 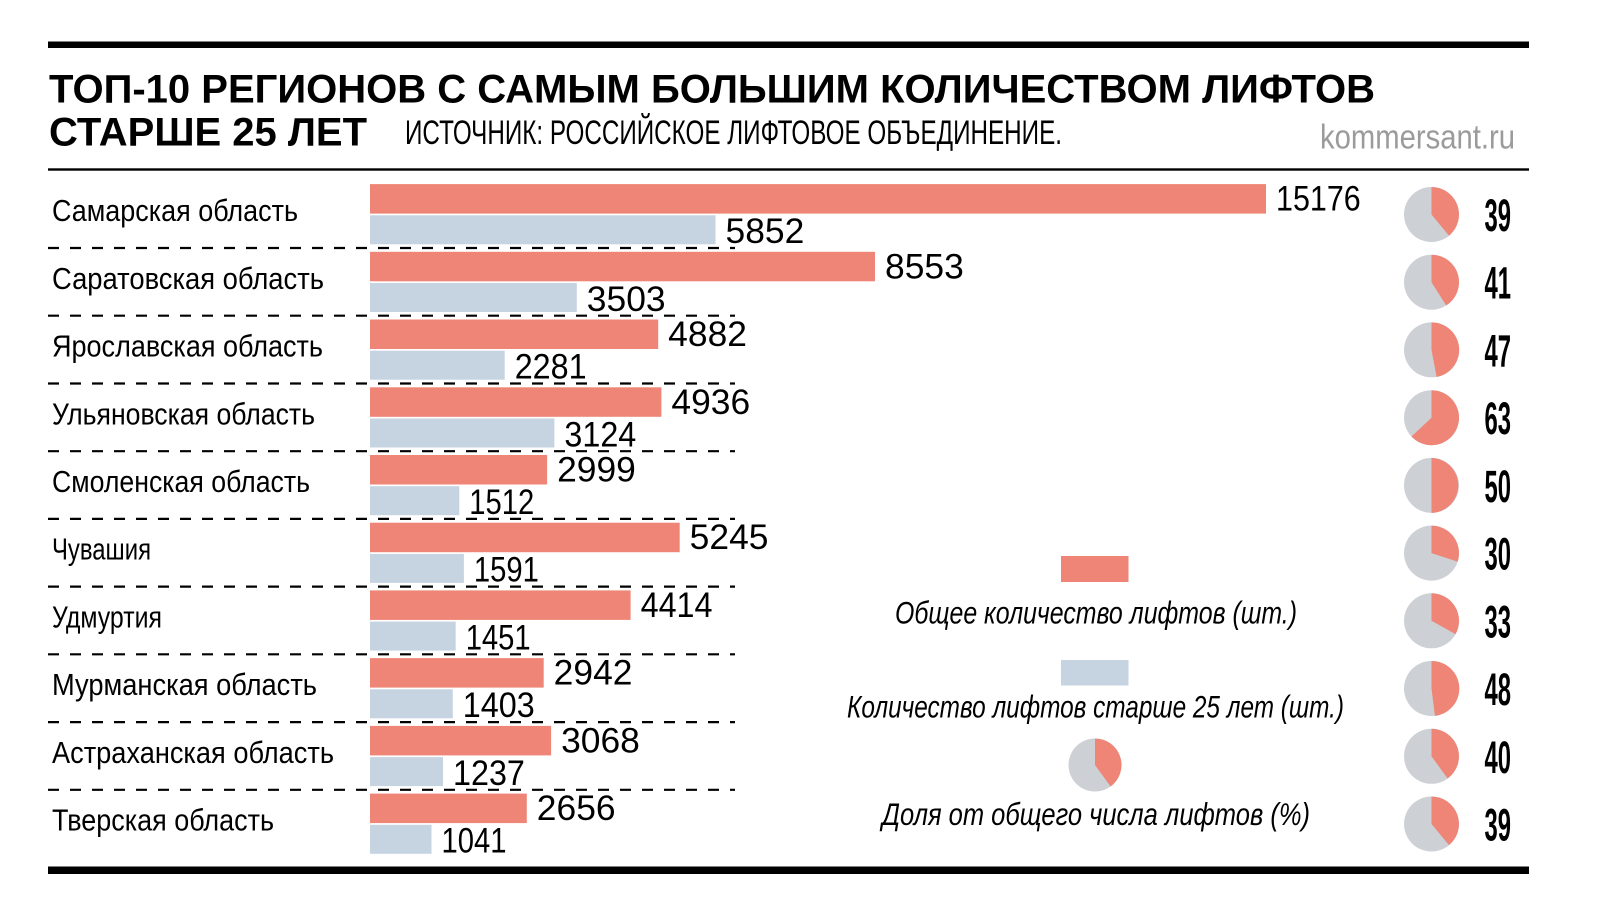 What do you see at coordinates (489, 773) in the screenshot?
I see `svg-text: 1237` at bounding box center [489, 773].